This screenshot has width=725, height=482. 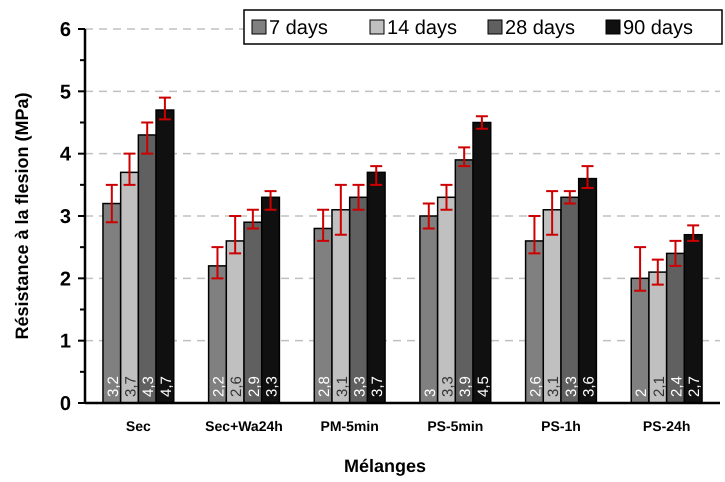 I want to click on data-label: 2,7, so click(x=695, y=386).